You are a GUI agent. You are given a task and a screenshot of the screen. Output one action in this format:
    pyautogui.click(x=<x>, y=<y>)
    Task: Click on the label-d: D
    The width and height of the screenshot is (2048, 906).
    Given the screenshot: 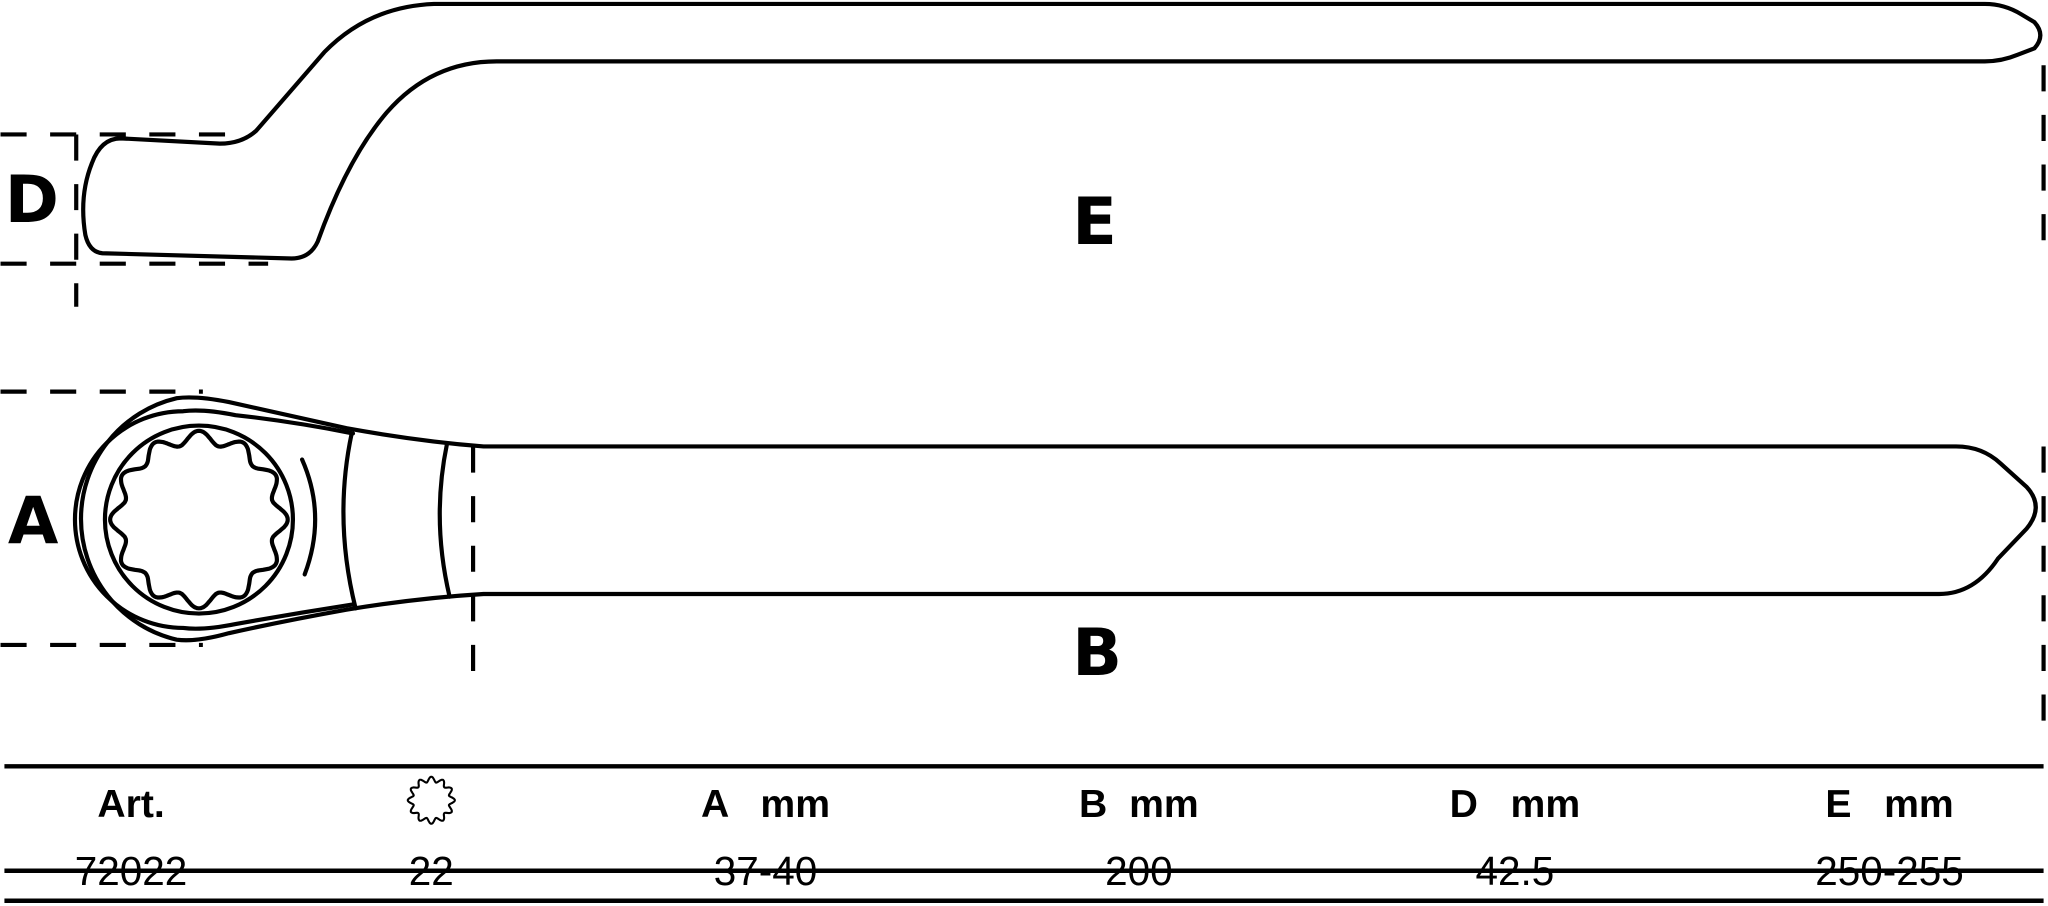 What is the action you would take?
    pyautogui.click(x=32, y=200)
    